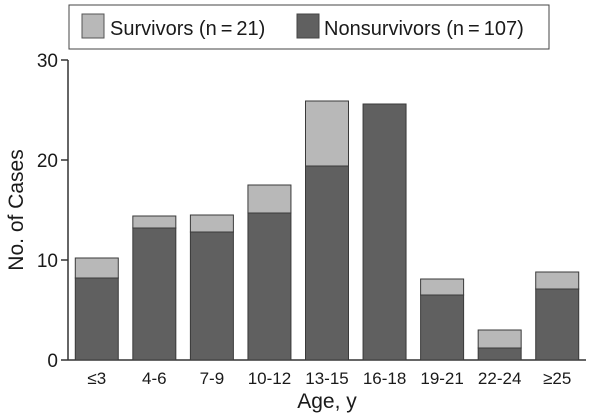 The width and height of the screenshot is (590, 414). What do you see at coordinates (326, 378) in the screenshot?
I see `x-tick-label: 13-15` at bounding box center [326, 378].